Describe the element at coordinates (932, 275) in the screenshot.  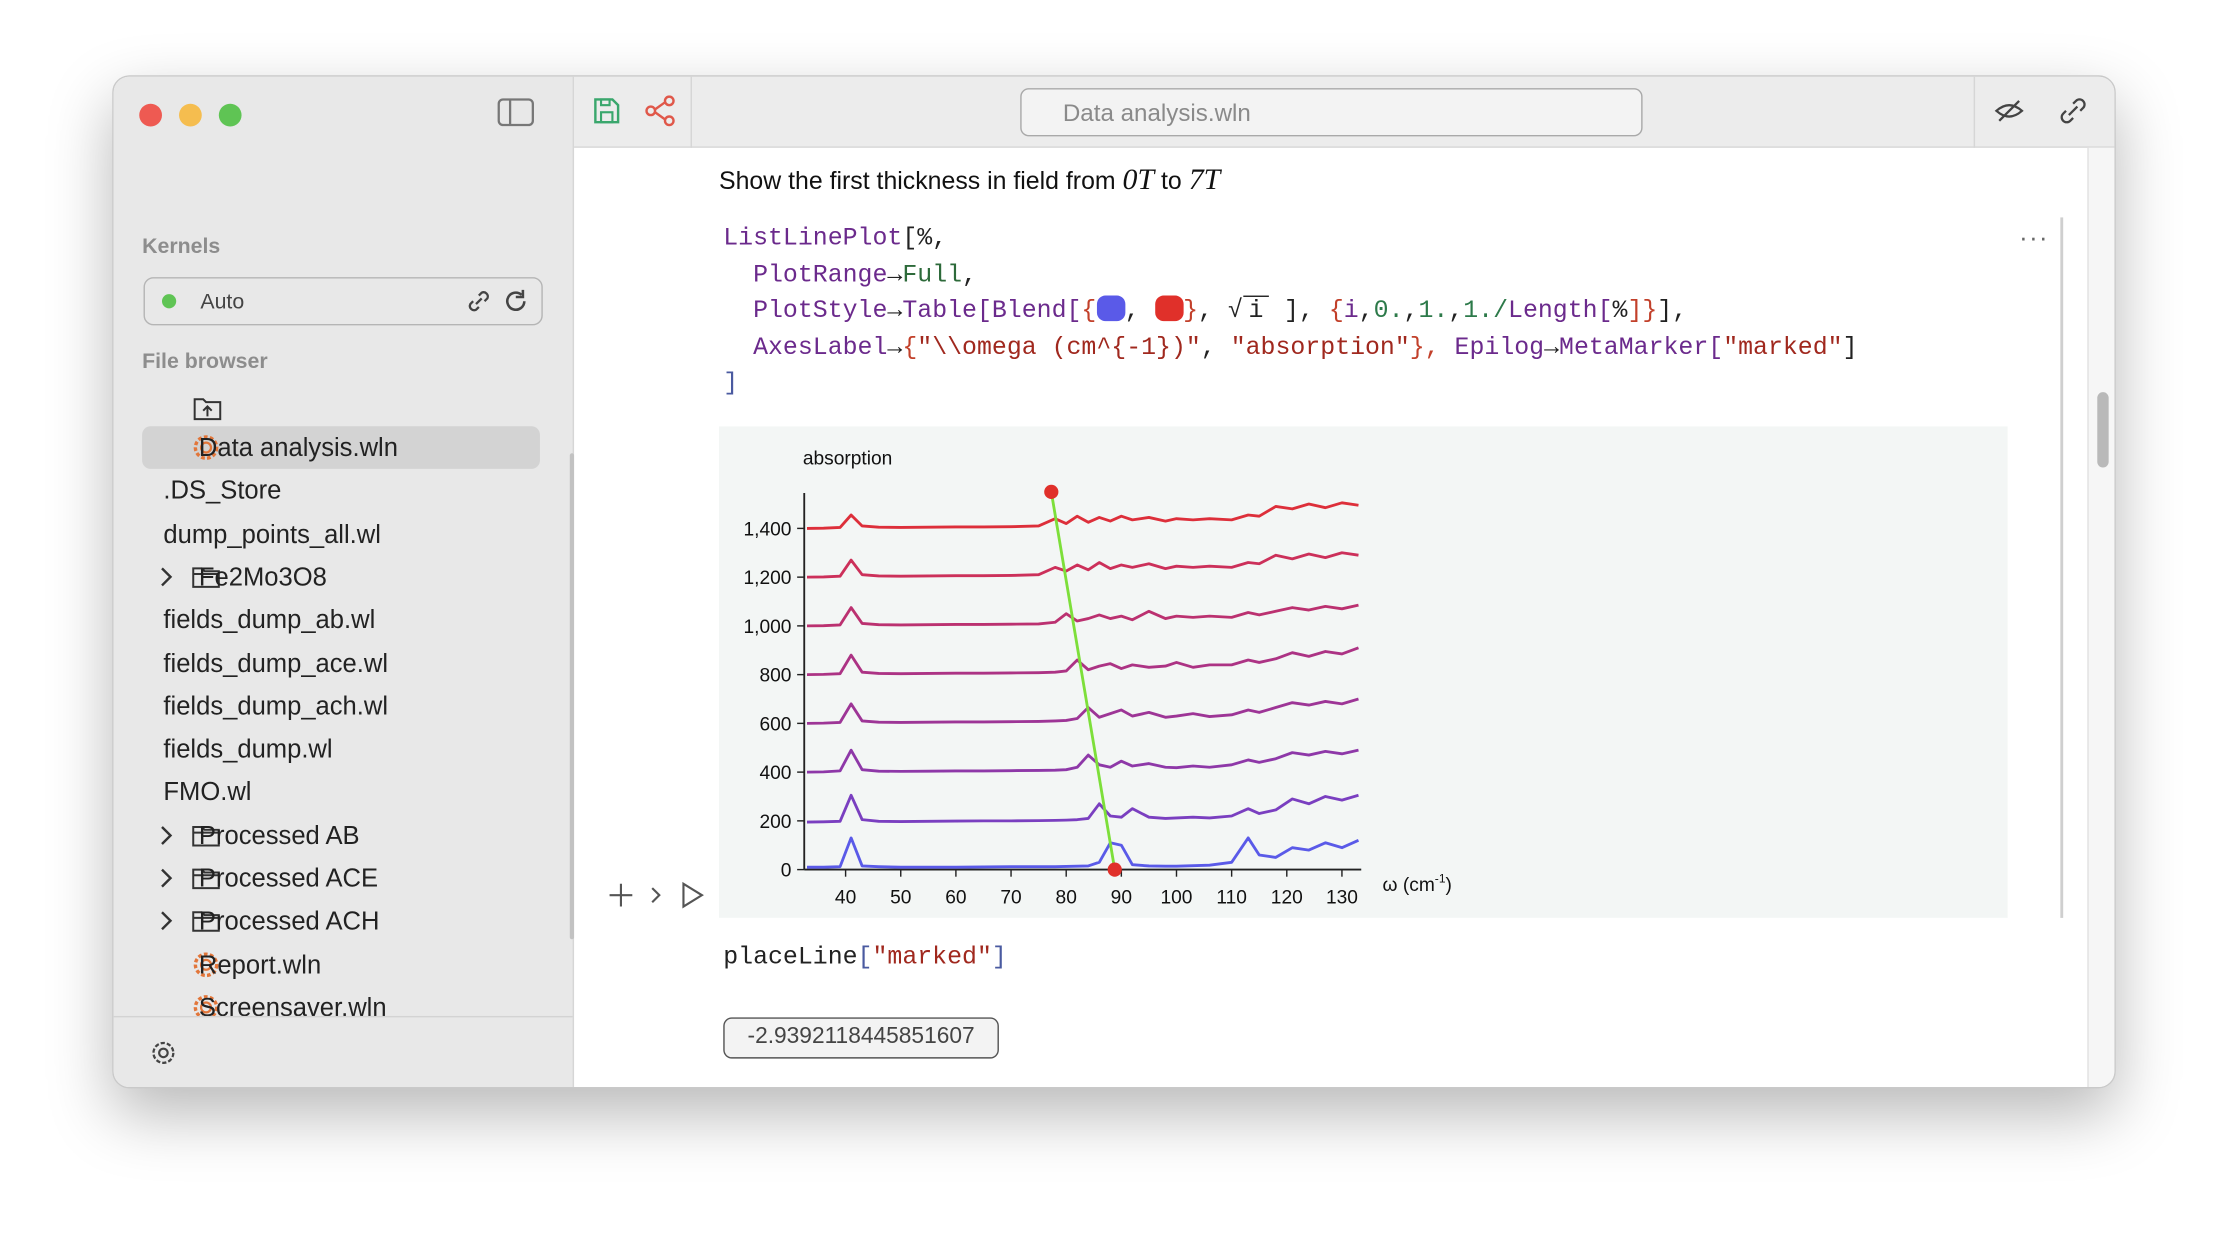
I see `code-token: Full` at that location.